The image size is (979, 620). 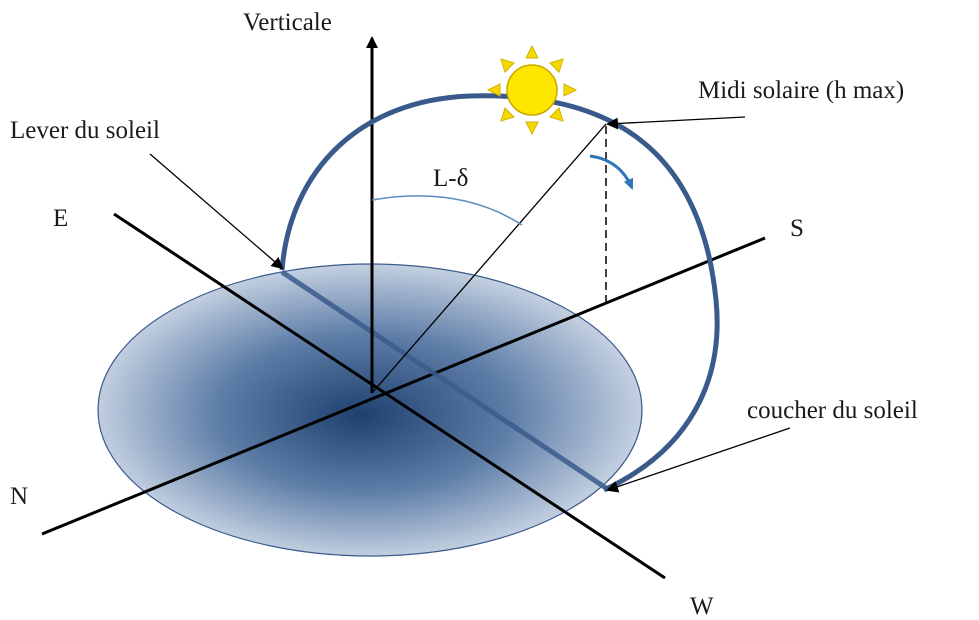 What do you see at coordinates (85, 130) in the screenshot?
I see `sunrise-label: Lever du soleil` at bounding box center [85, 130].